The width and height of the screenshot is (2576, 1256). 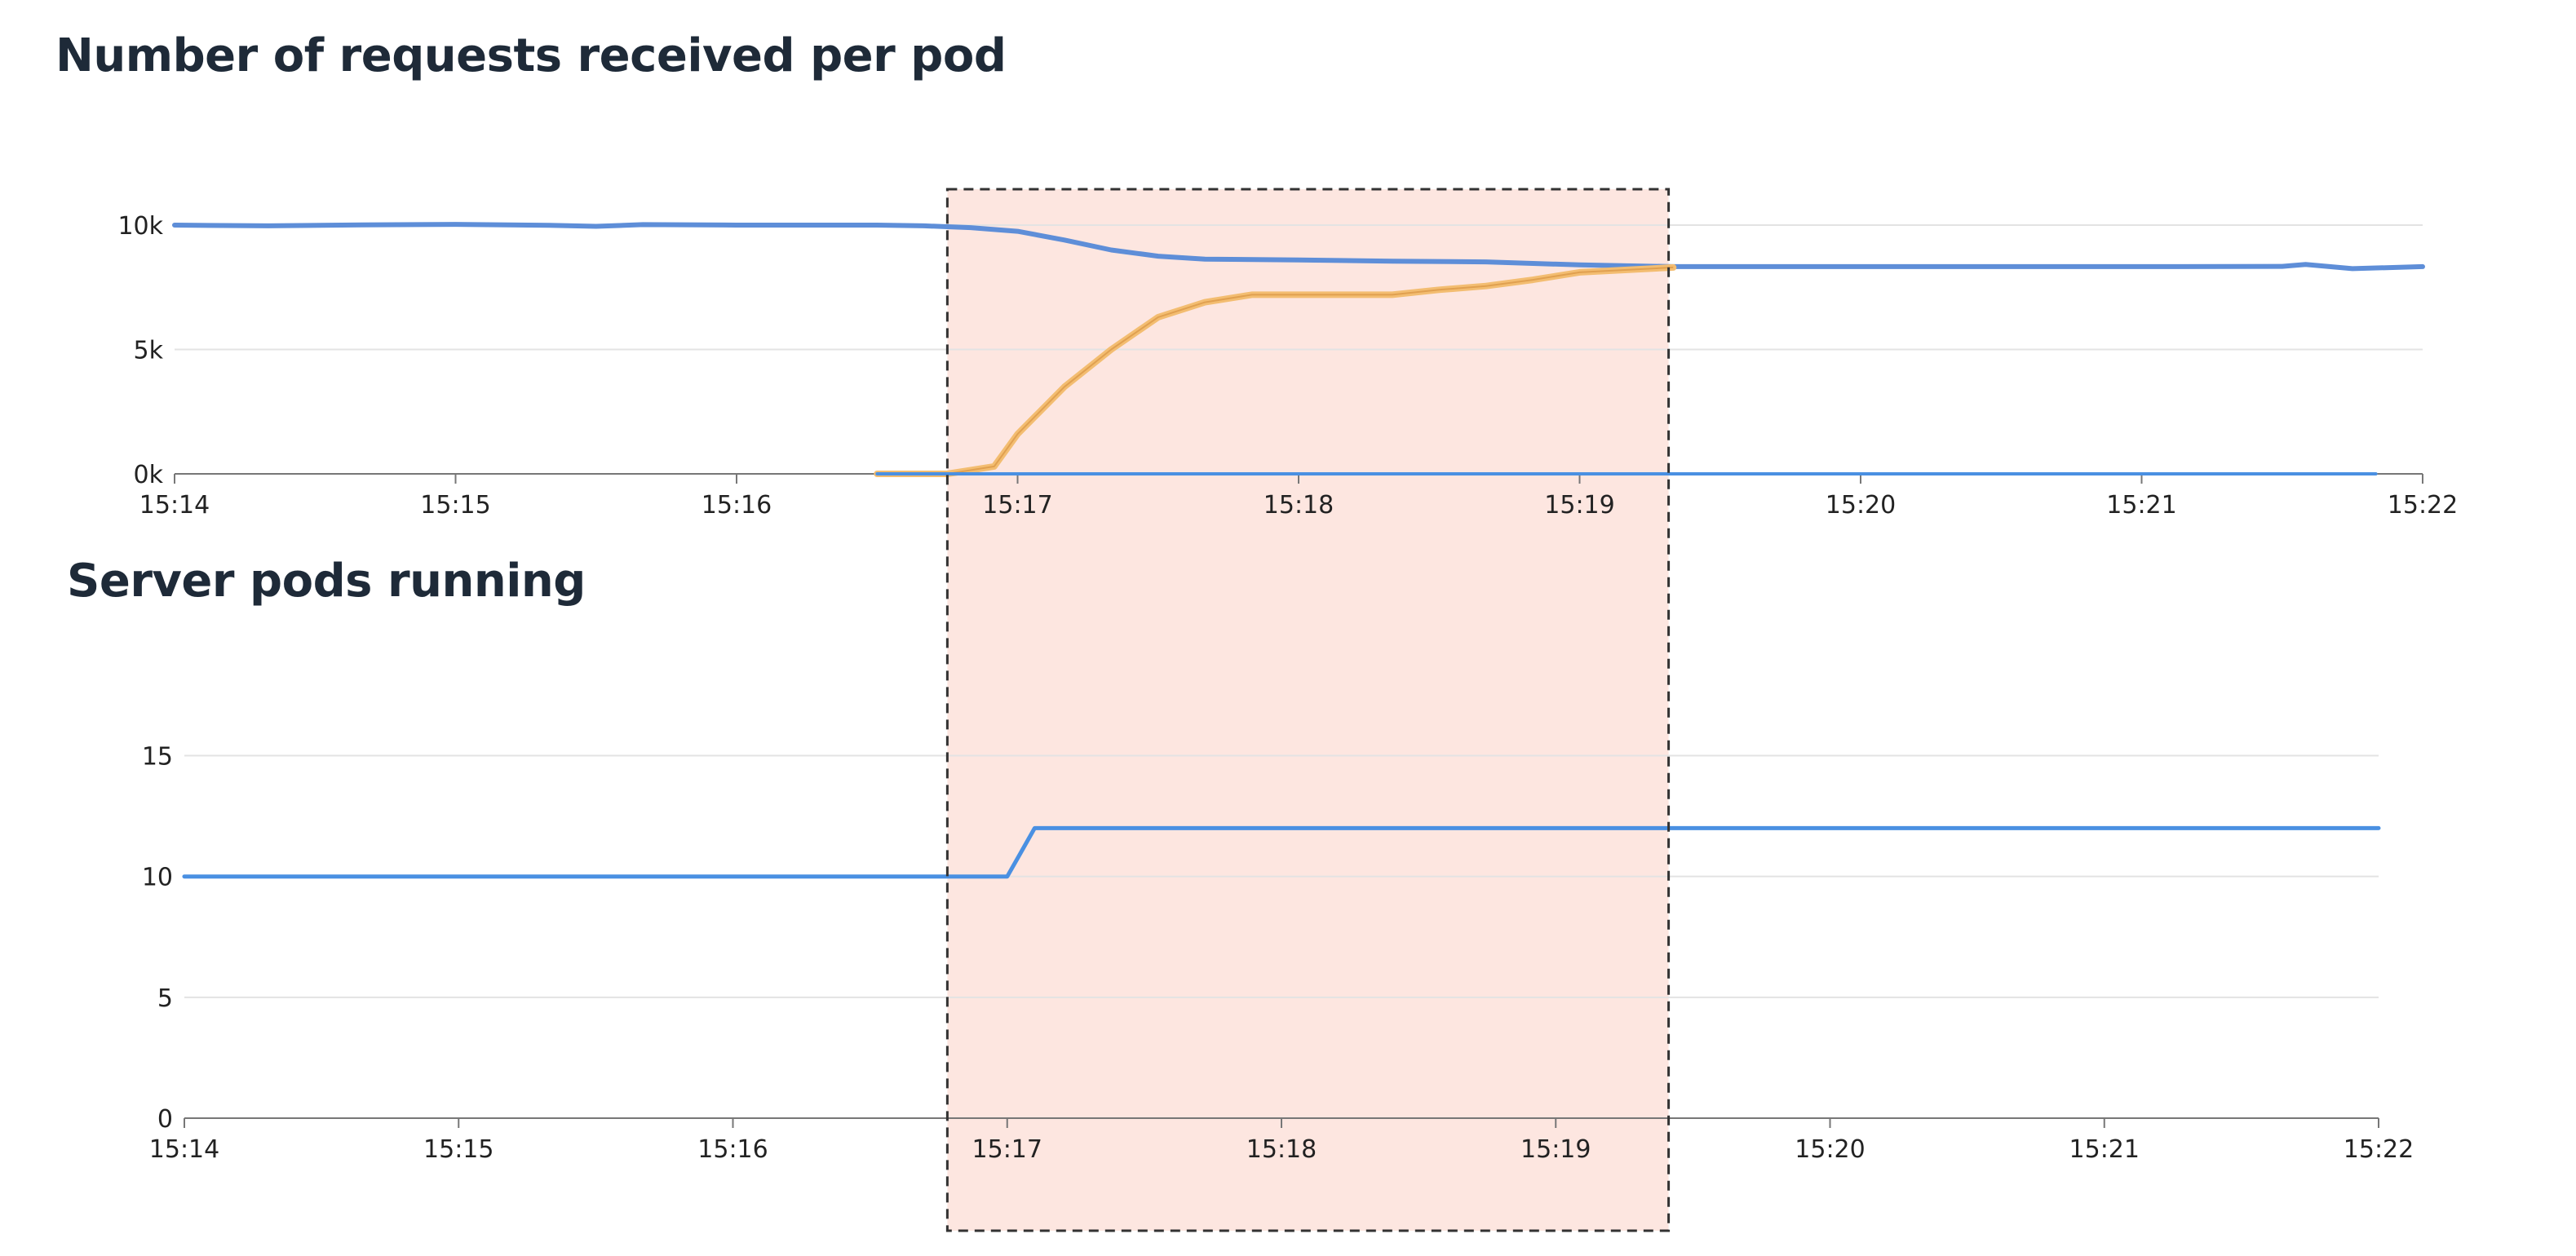 I want to click on y-tick-label: 15, so click(x=157, y=758).